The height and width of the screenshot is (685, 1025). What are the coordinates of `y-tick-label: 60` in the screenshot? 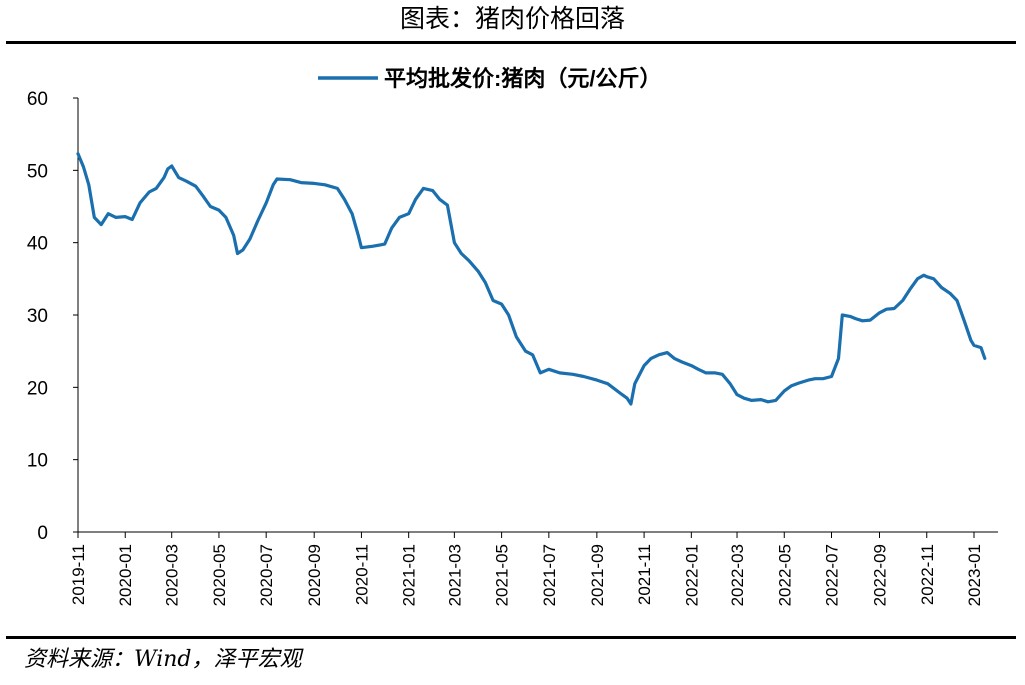 It's located at (37, 99).